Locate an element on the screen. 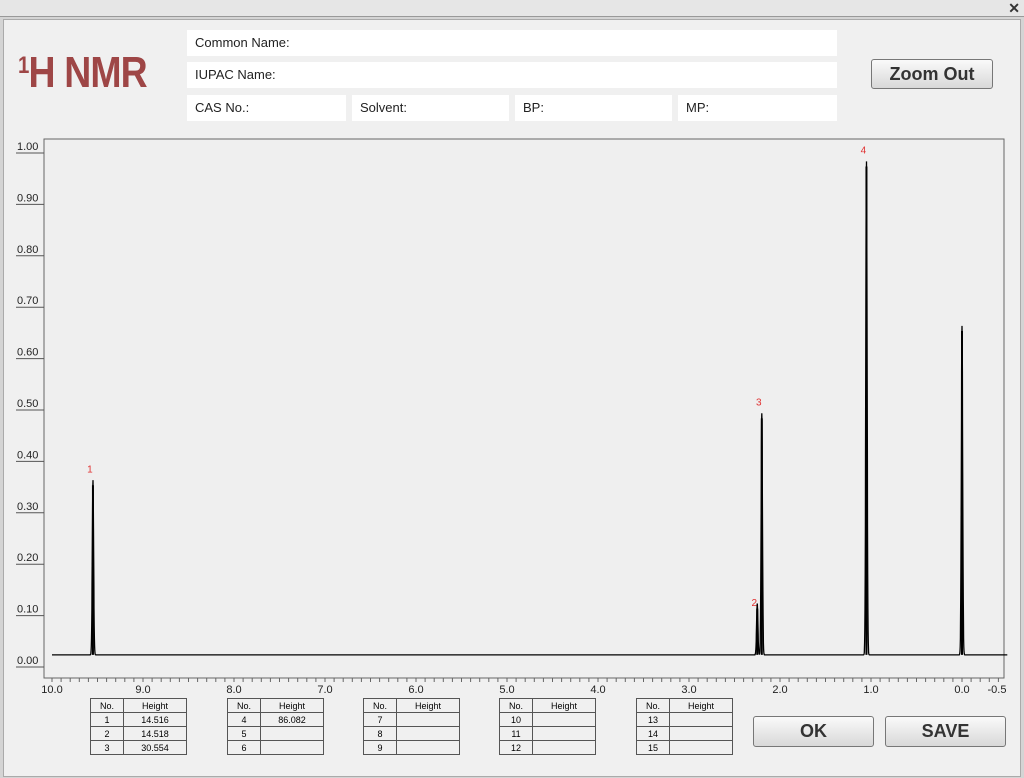 This screenshot has height=778, width=1024. table-row: 15 is located at coordinates (684, 747).